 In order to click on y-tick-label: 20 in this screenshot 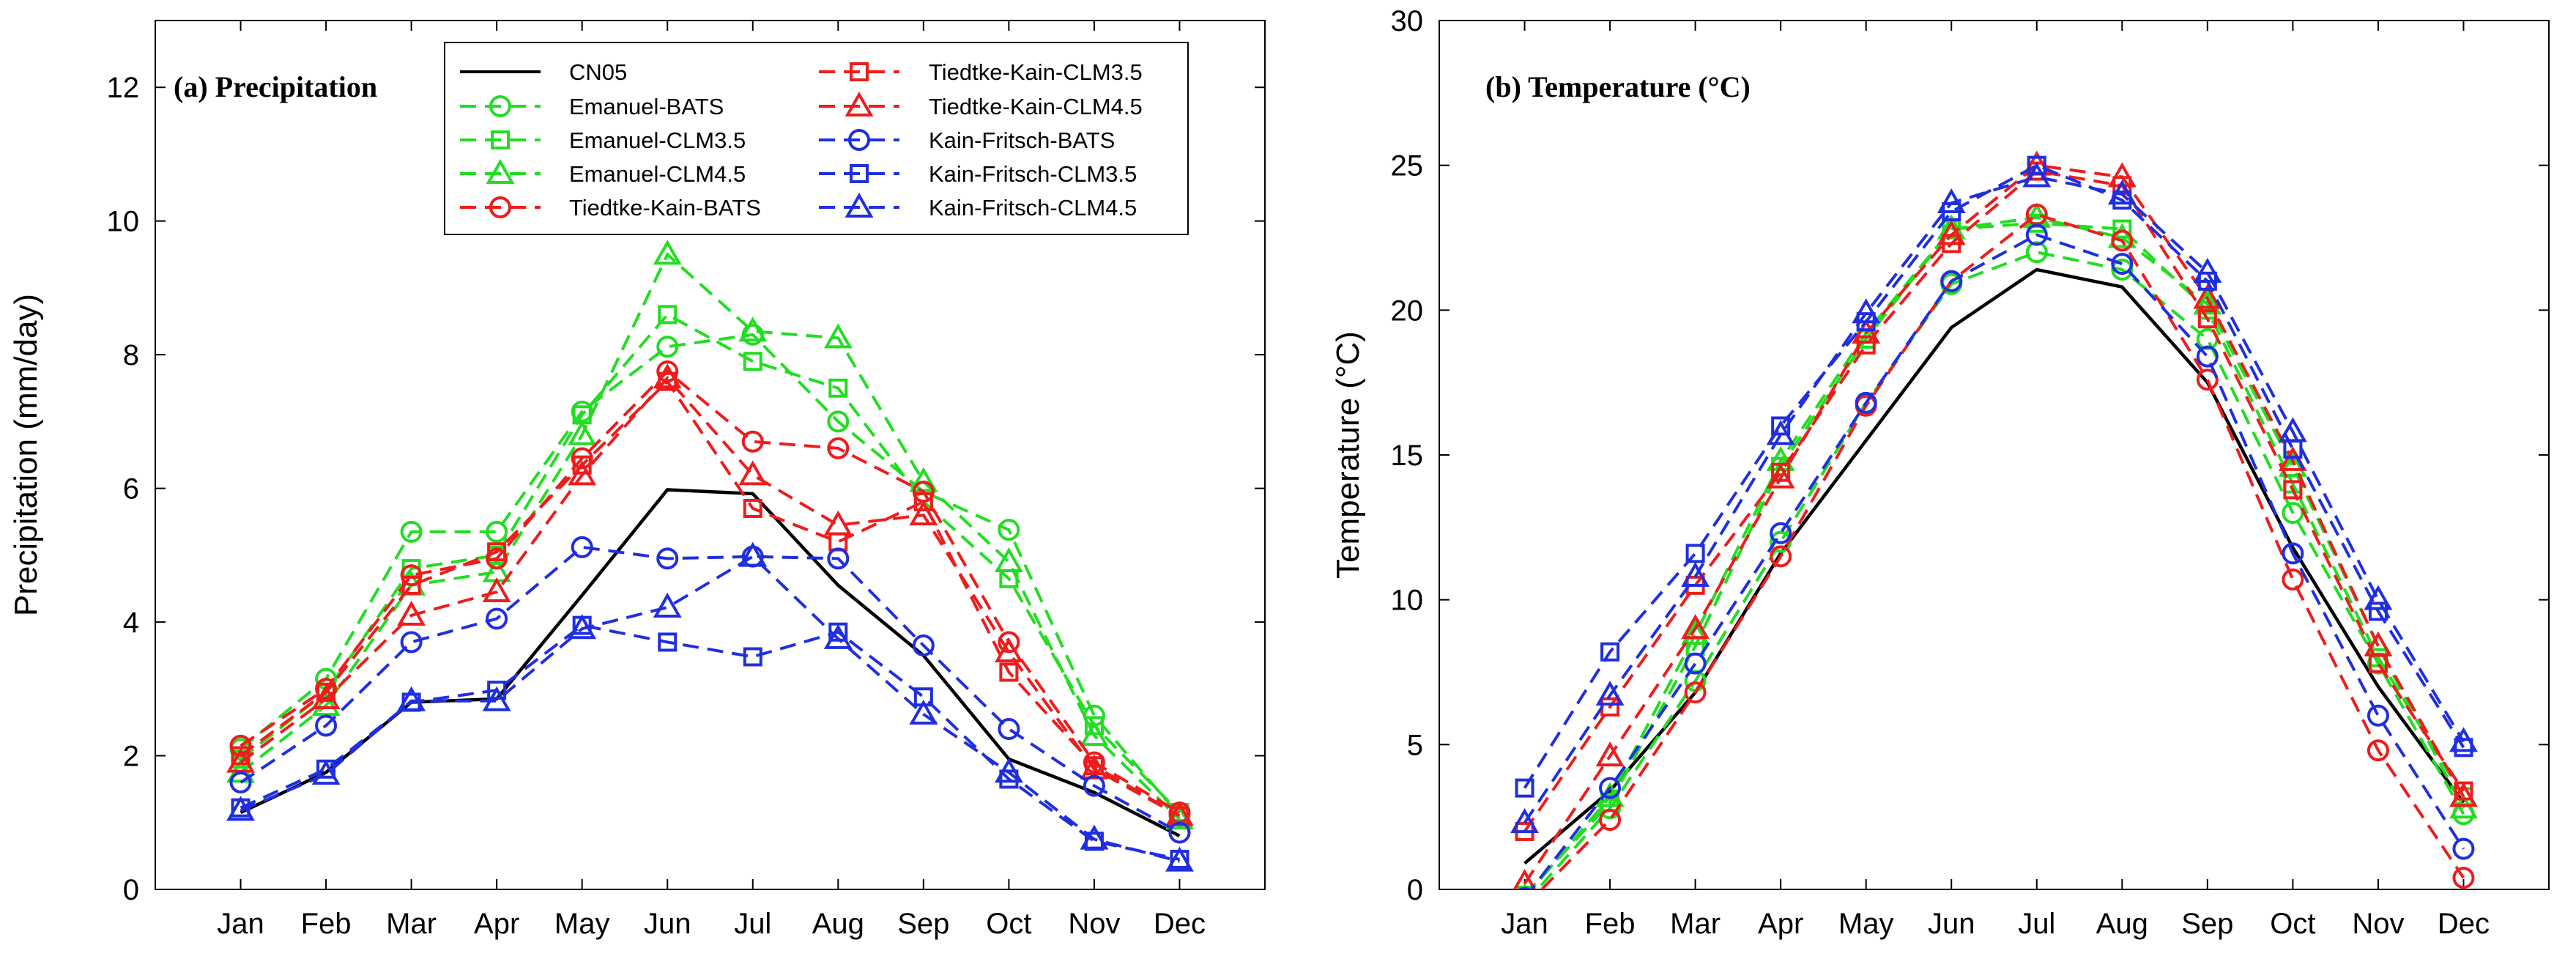, I will do `click(1407, 311)`.